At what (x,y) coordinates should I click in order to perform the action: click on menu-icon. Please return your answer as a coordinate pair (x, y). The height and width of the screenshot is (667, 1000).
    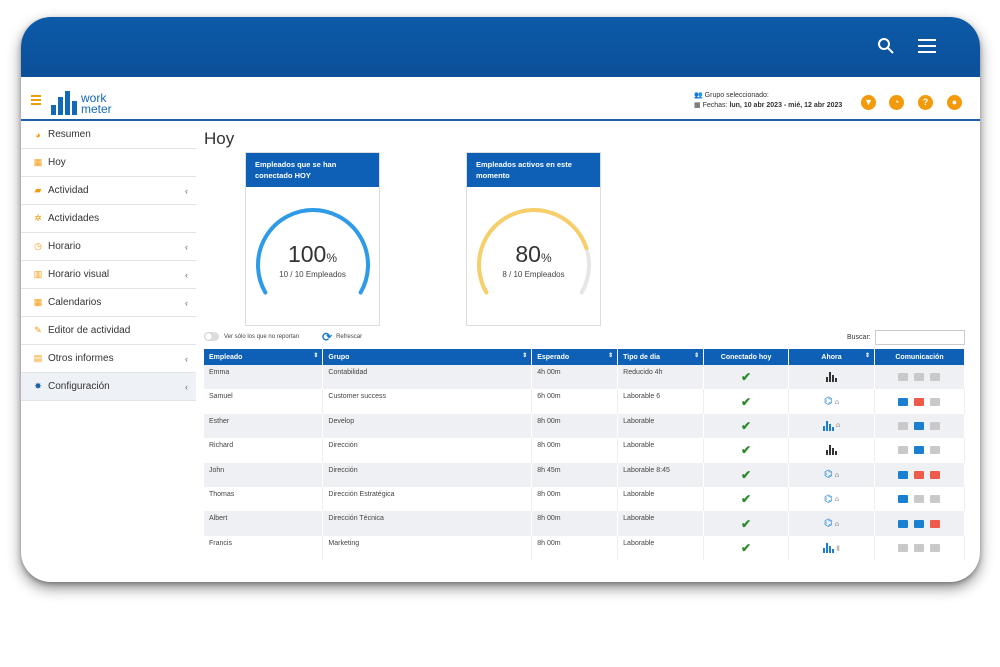
    Looking at the image, I should click on (927, 46).